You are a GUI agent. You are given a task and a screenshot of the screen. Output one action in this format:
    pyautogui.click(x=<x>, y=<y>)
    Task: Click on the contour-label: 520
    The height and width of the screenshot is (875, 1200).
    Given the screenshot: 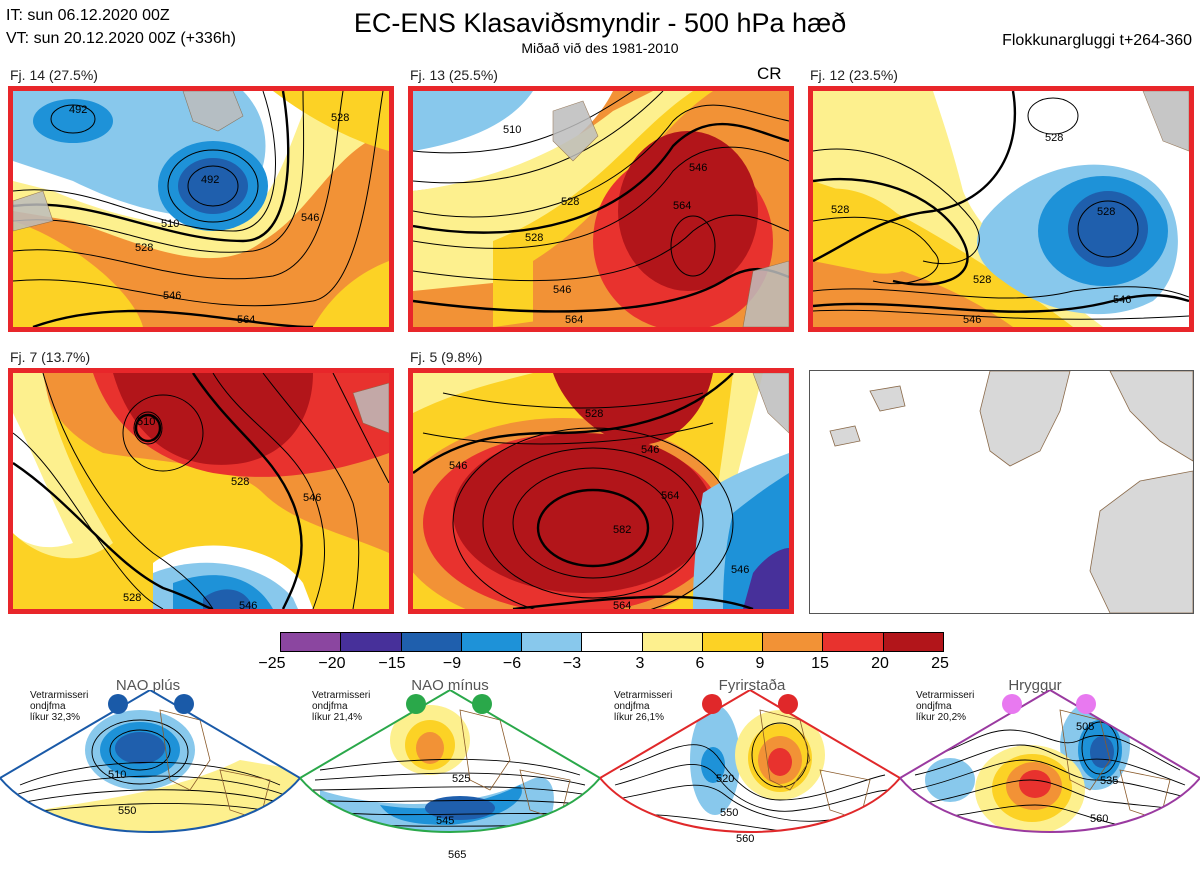 What is the action you would take?
    pyautogui.click(x=725, y=779)
    